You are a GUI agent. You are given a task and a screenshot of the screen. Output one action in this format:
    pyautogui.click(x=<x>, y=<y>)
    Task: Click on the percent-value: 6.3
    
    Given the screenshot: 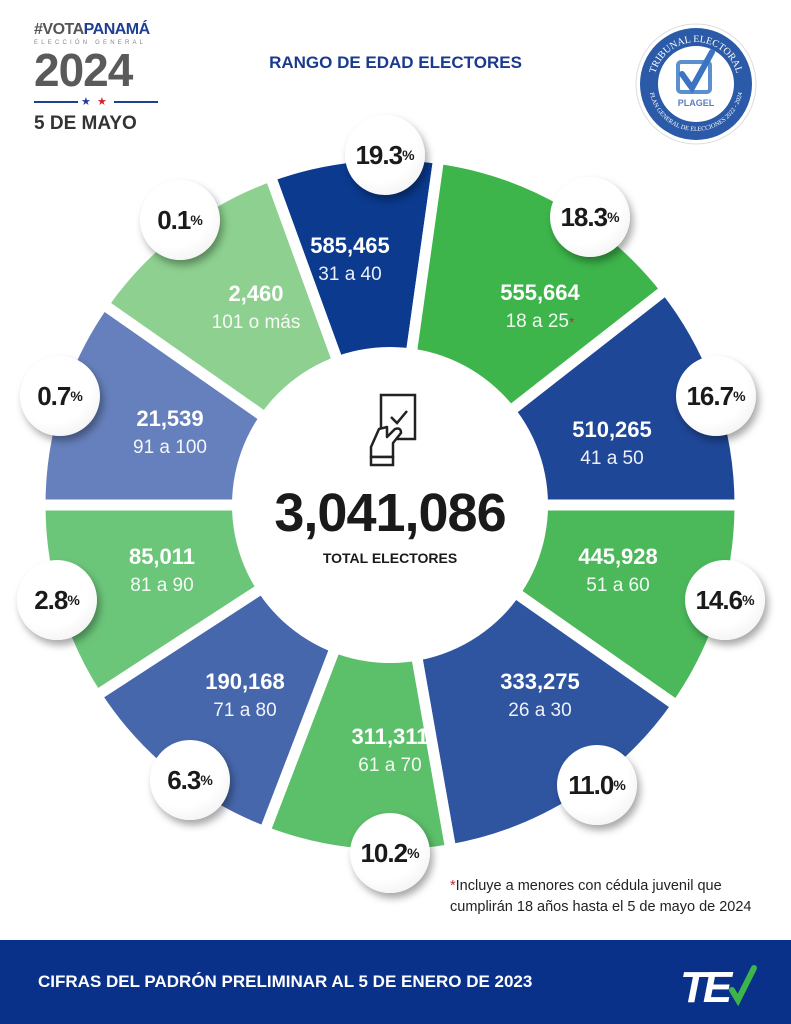 What is the action you would take?
    pyautogui.click(x=184, y=779)
    